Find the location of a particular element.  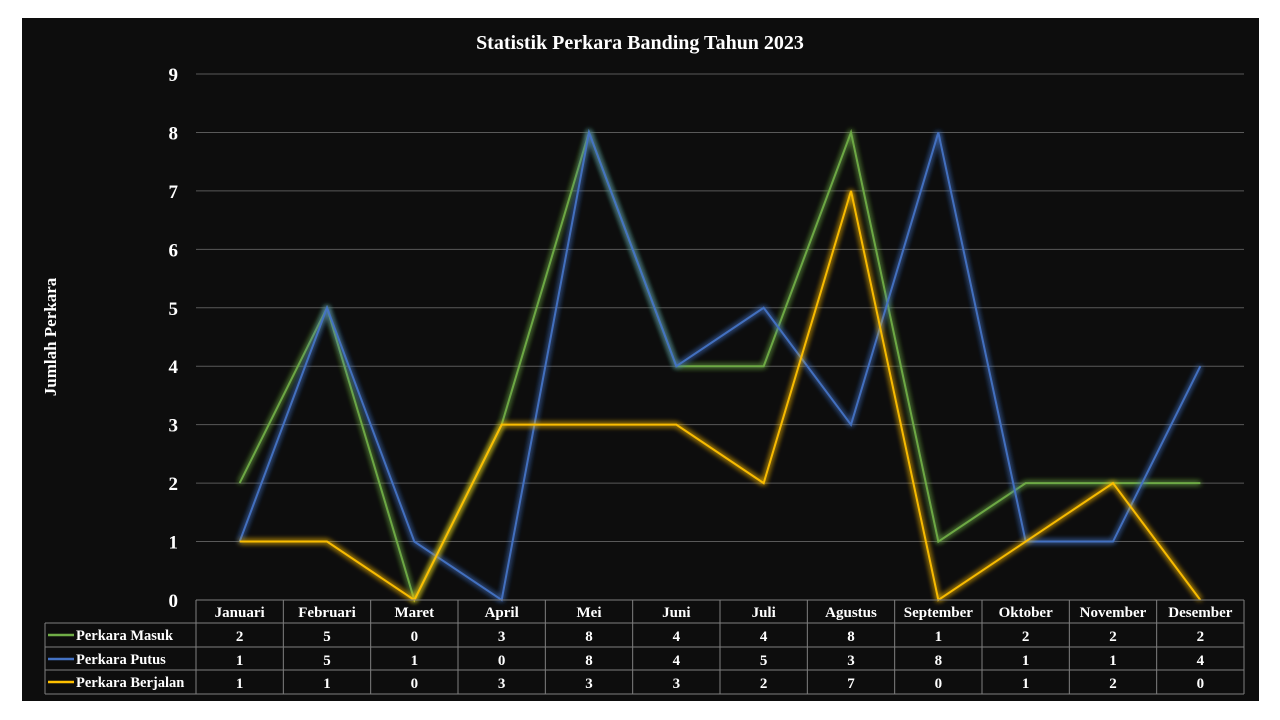

x-tick-label: Oktober is located at coordinates (1026, 613).